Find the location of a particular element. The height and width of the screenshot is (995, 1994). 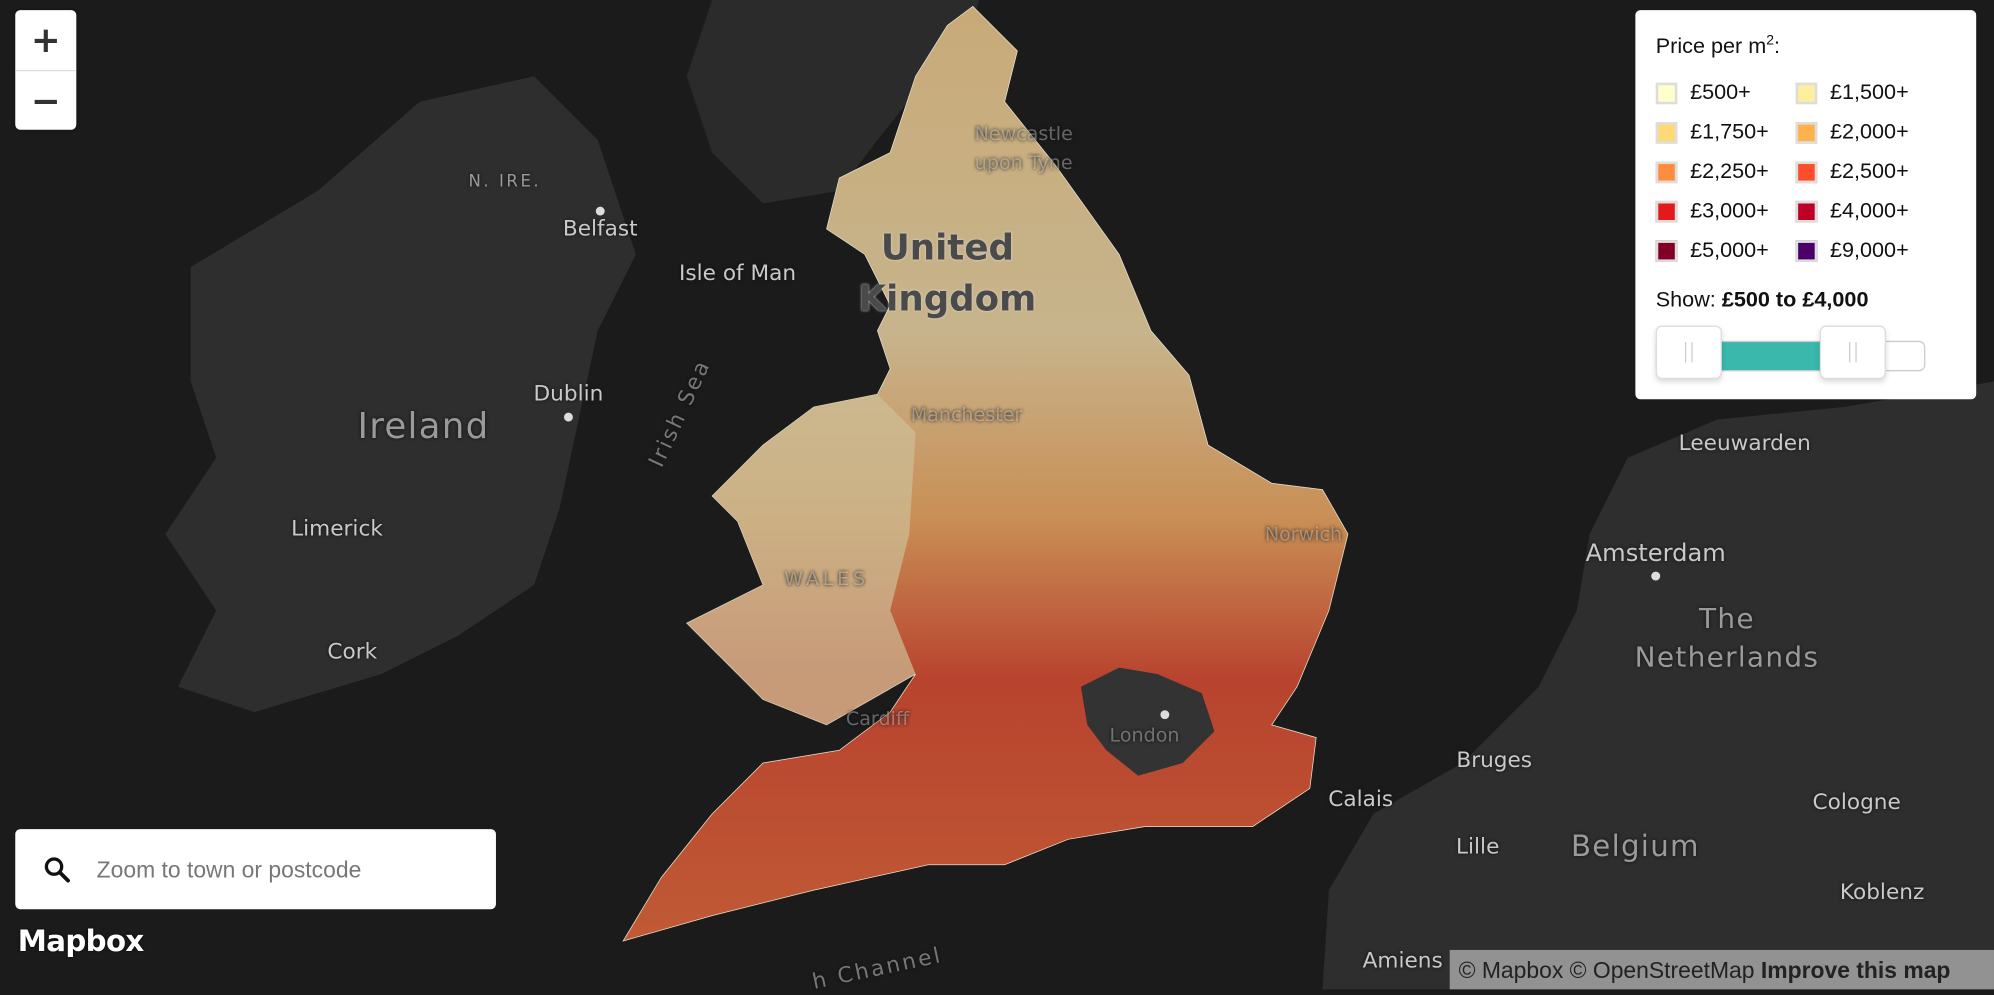

legend-item: £9,000+ is located at coordinates (1865, 250).